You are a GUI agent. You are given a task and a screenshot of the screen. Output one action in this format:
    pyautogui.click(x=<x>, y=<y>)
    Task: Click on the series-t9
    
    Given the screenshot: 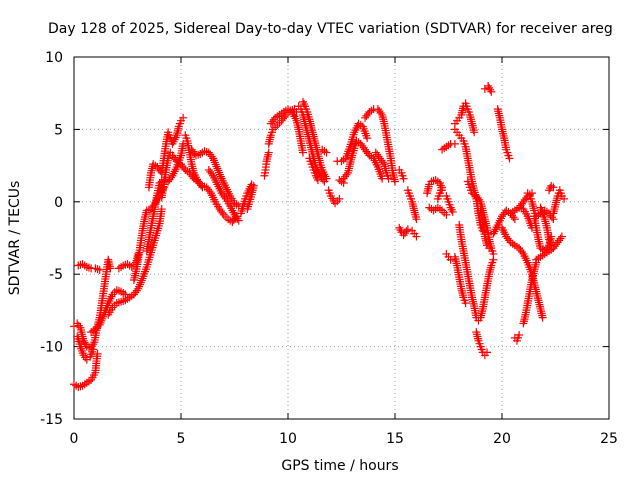 What is the action you would take?
    pyautogui.click(x=166, y=152)
    